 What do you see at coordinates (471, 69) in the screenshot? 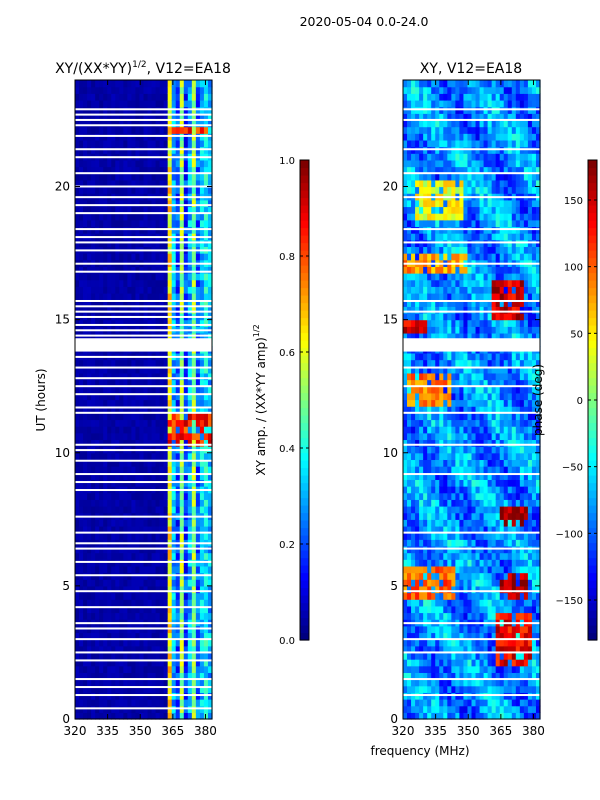
I see `phase-title: XY, V12=EA18` at bounding box center [471, 69].